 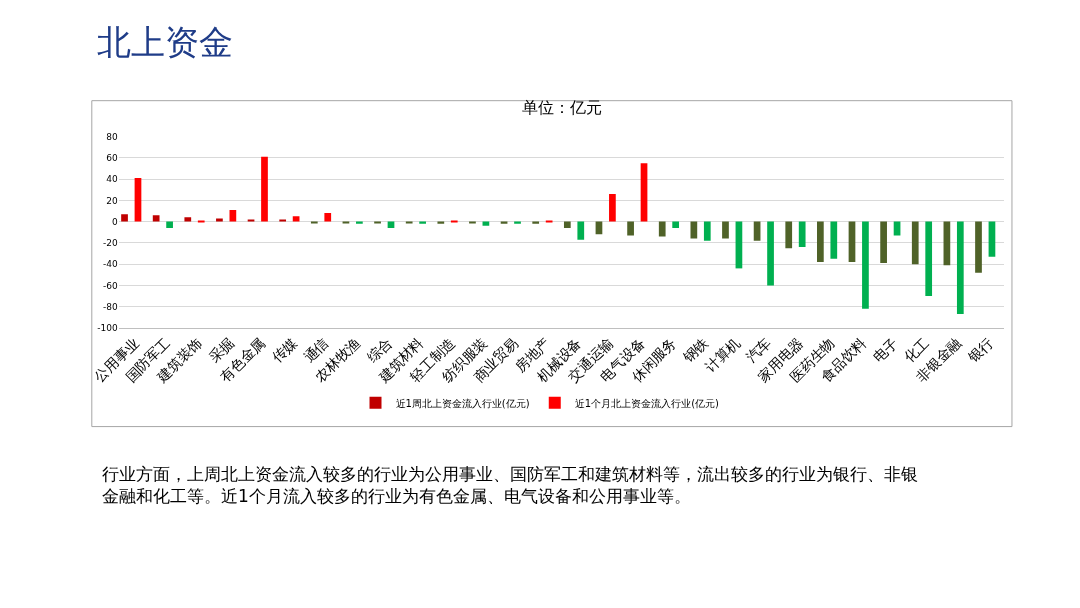 What do you see at coordinates (979, 350) in the screenshot?
I see `x-tick-label: 银行` at bounding box center [979, 350].